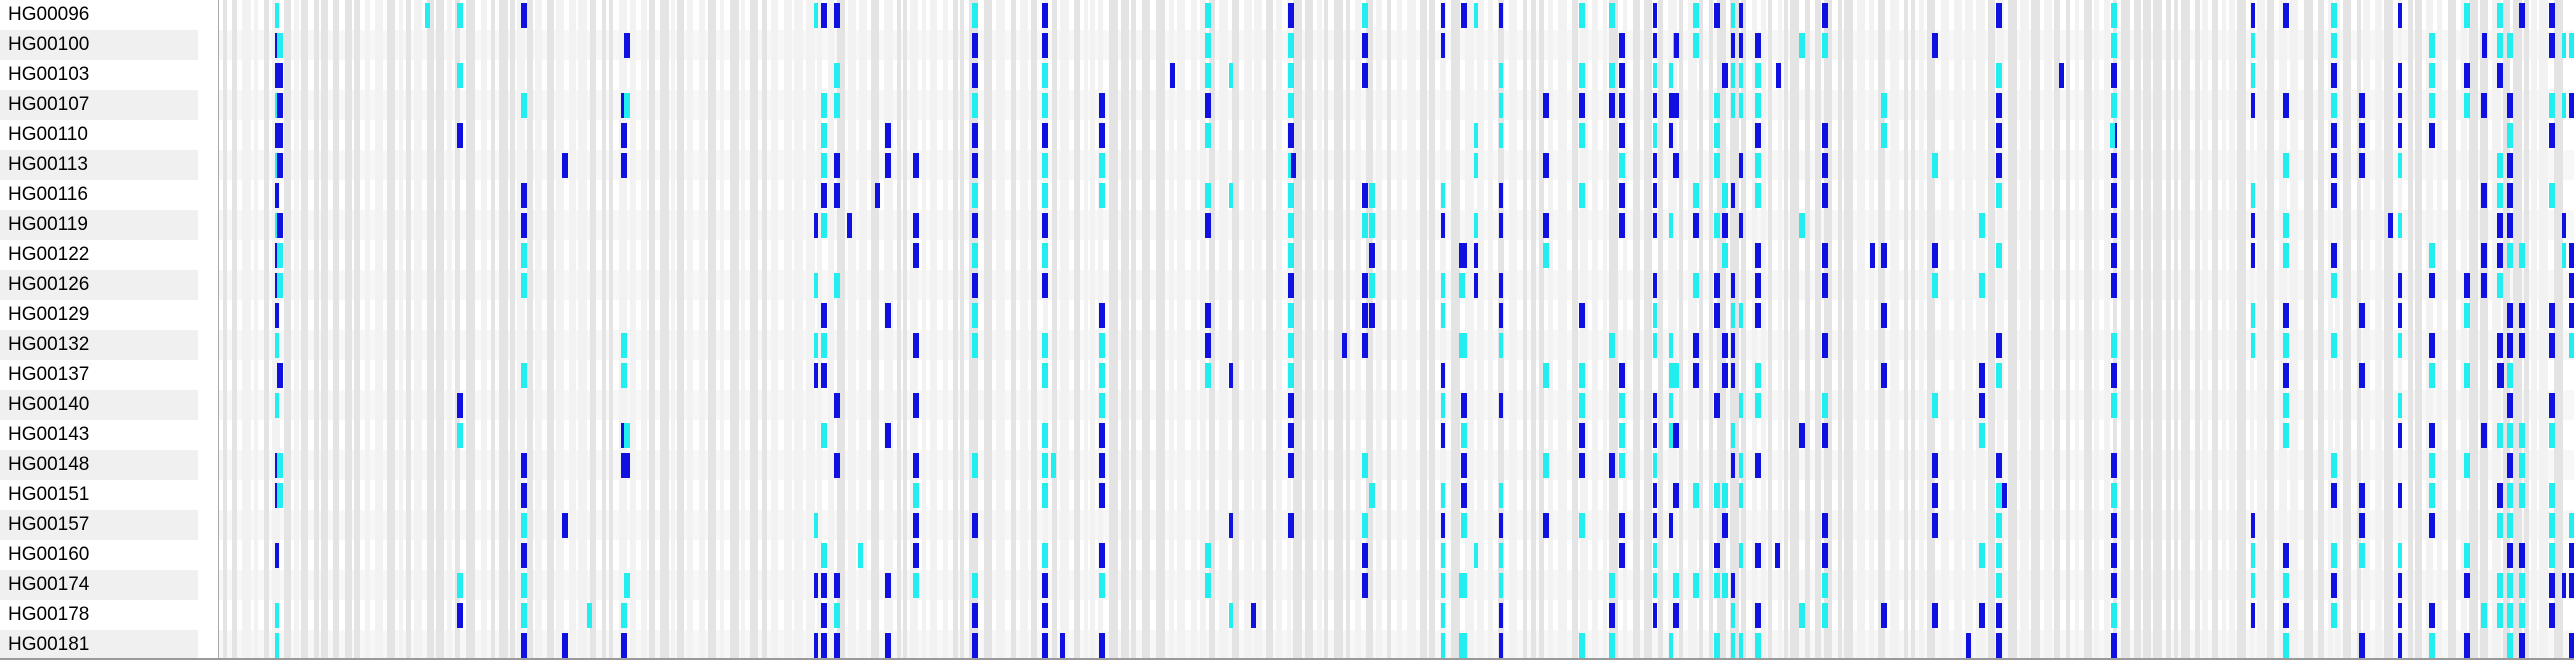 The height and width of the screenshot is (664, 2574). What do you see at coordinates (48, 134) in the screenshot?
I see `sample-label-hg00110: HG00110` at bounding box center [48, 134].